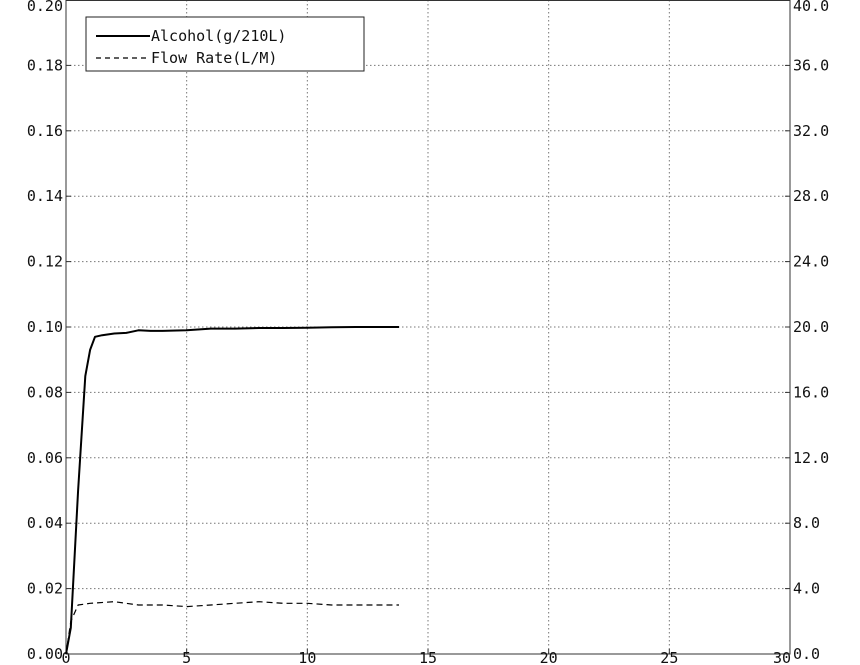  What do you see at coordinates (811, 392) in the screenshot?
I see `y2-tick-label: 16.0` at bounding box center [811, 392].